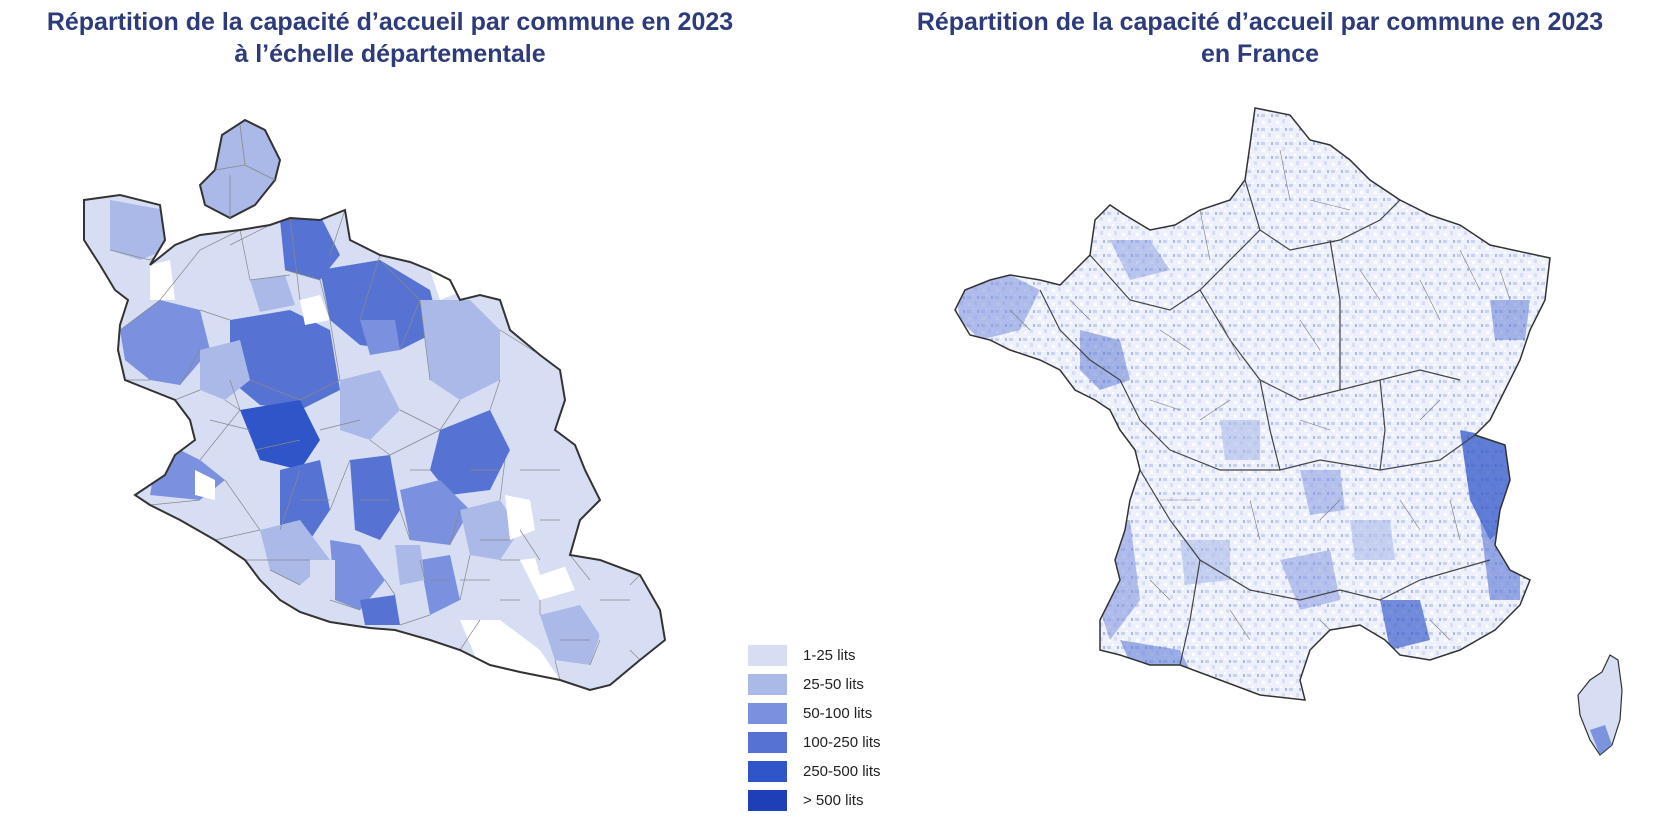 This screenshot has width=1662, height=831. I want to click on legend-item: > 500 lits, so click(814, 800).